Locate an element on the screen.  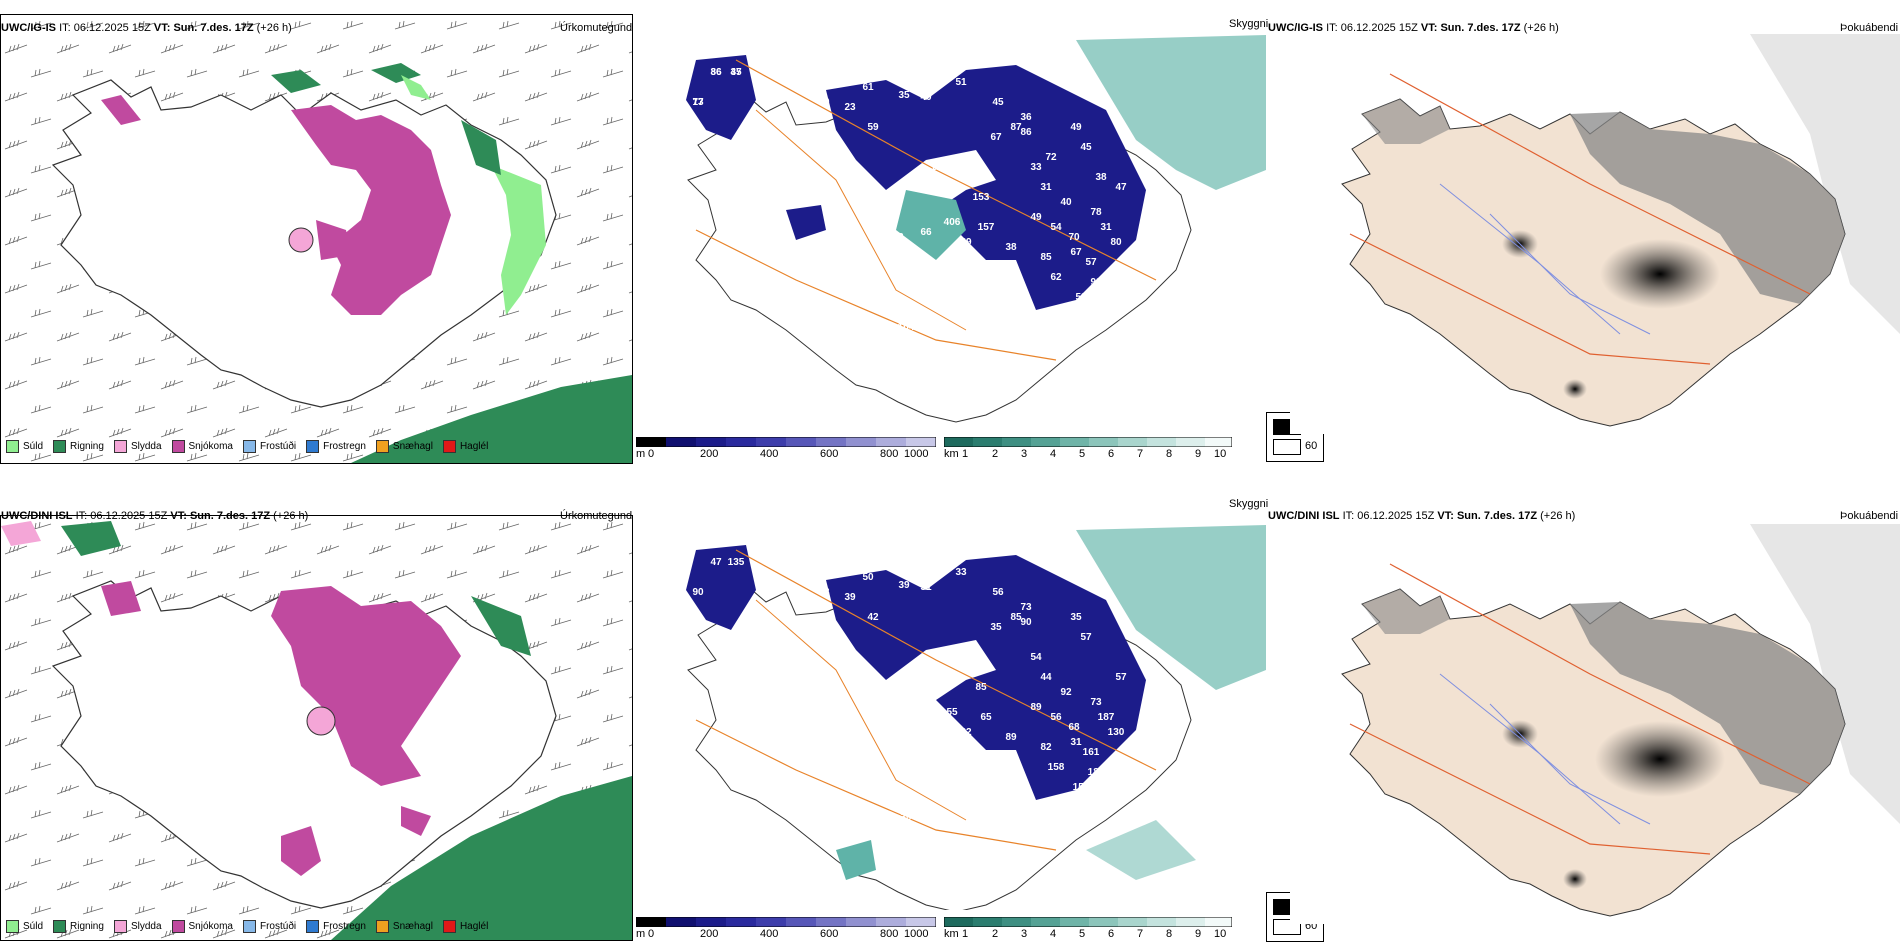
visibility-colorbar is located at coordinates (1088, 442).